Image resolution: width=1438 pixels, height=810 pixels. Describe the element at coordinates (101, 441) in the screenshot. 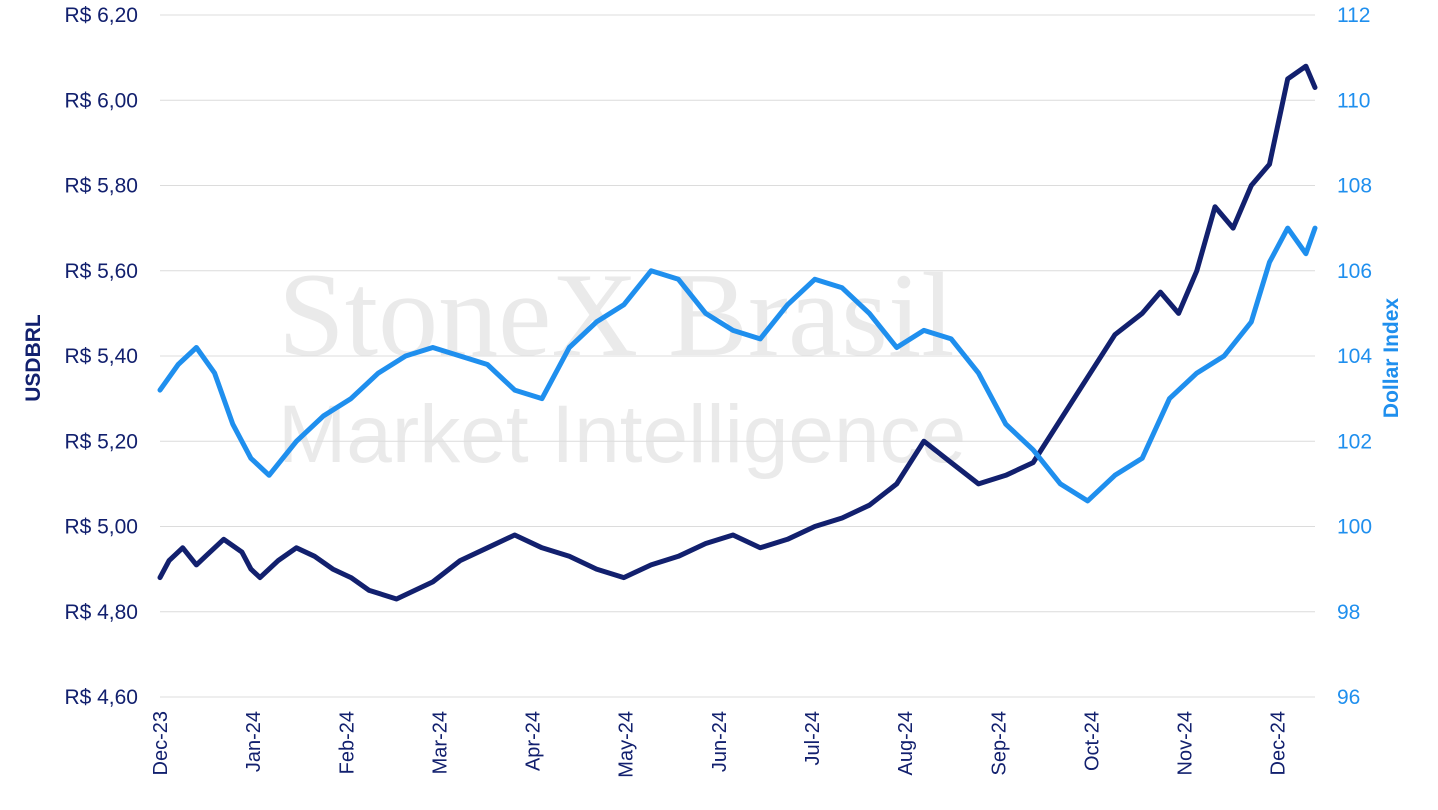

I see `y-left-tick-label: R$ 5,20` at that location.